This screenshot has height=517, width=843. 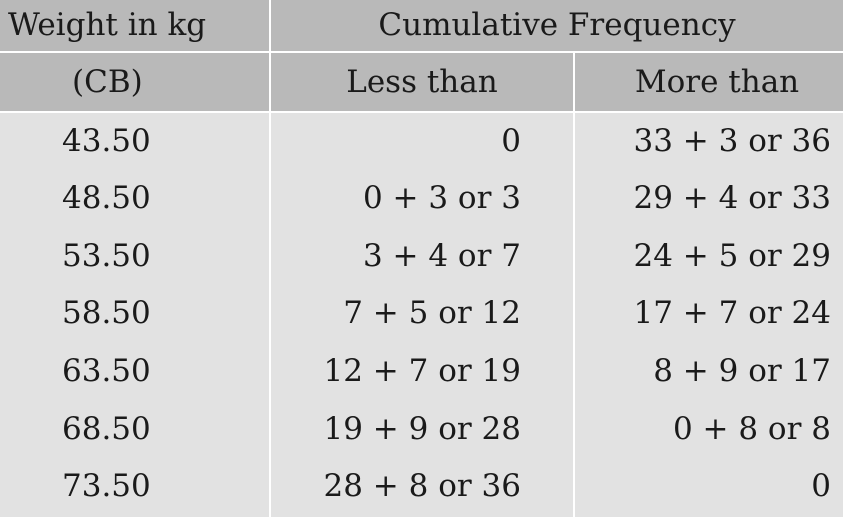 I want to click on less-than-cell: 7 + 5 or 12, so click(x=432, y=313).